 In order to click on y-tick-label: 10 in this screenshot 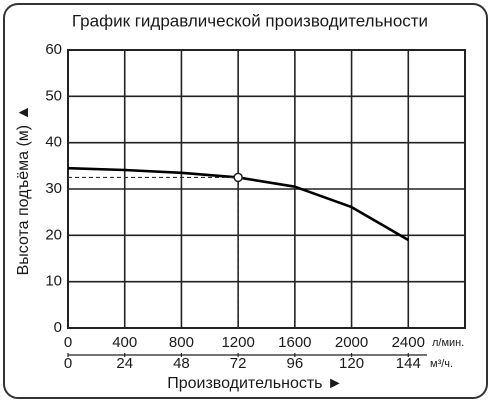, I will do `click(53, 281)`.